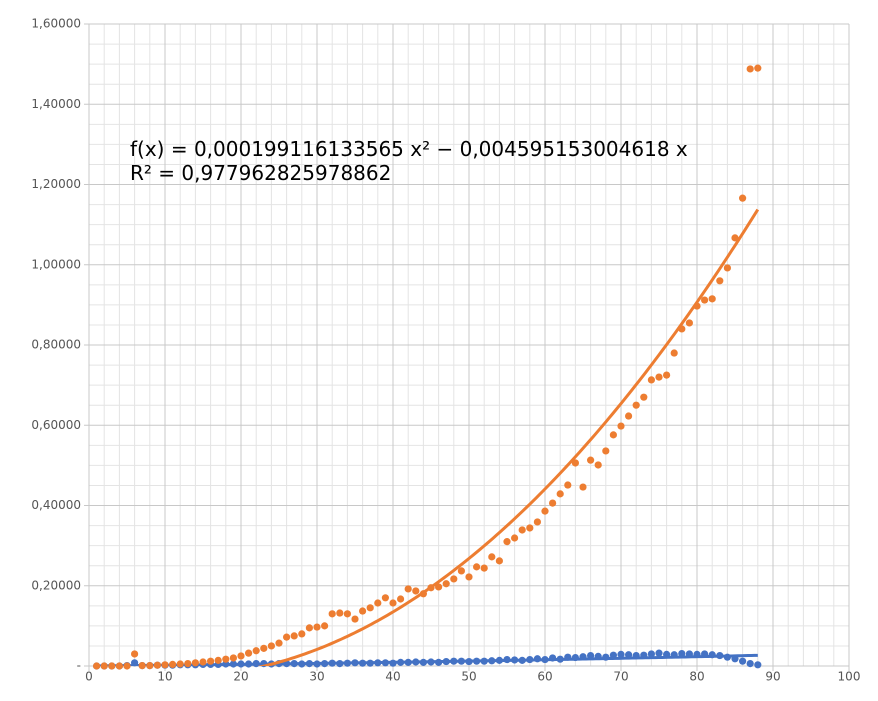  What do you see at coordinates (56, 184) in the screenshot?
I see `y-tick-label: 1,20000` at bounding box center [56, 184].